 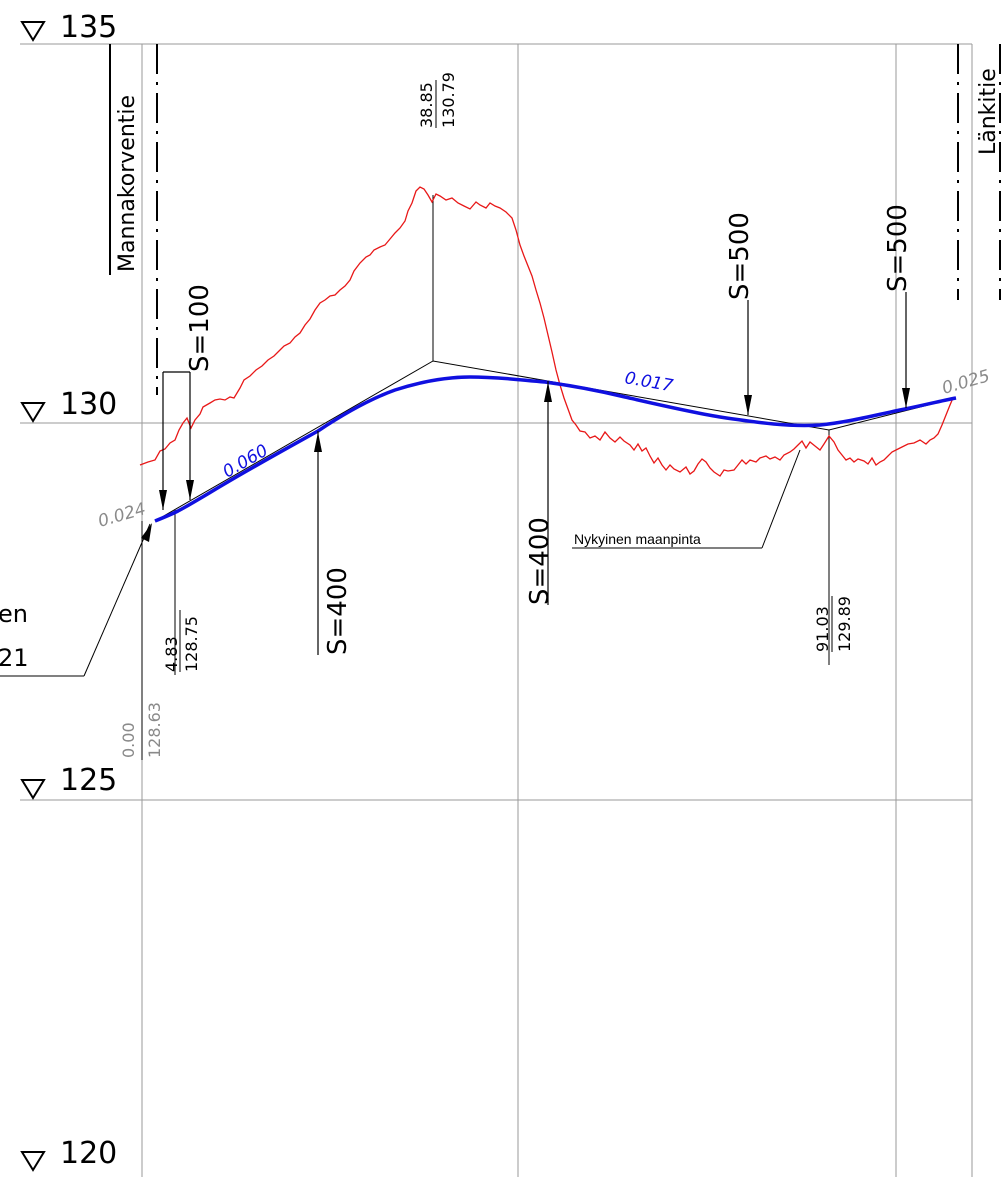 What do you see at coordinates (187, 397) in the screenshot?
I see `curve-s100: S=100` at bounding box center [187, 397].